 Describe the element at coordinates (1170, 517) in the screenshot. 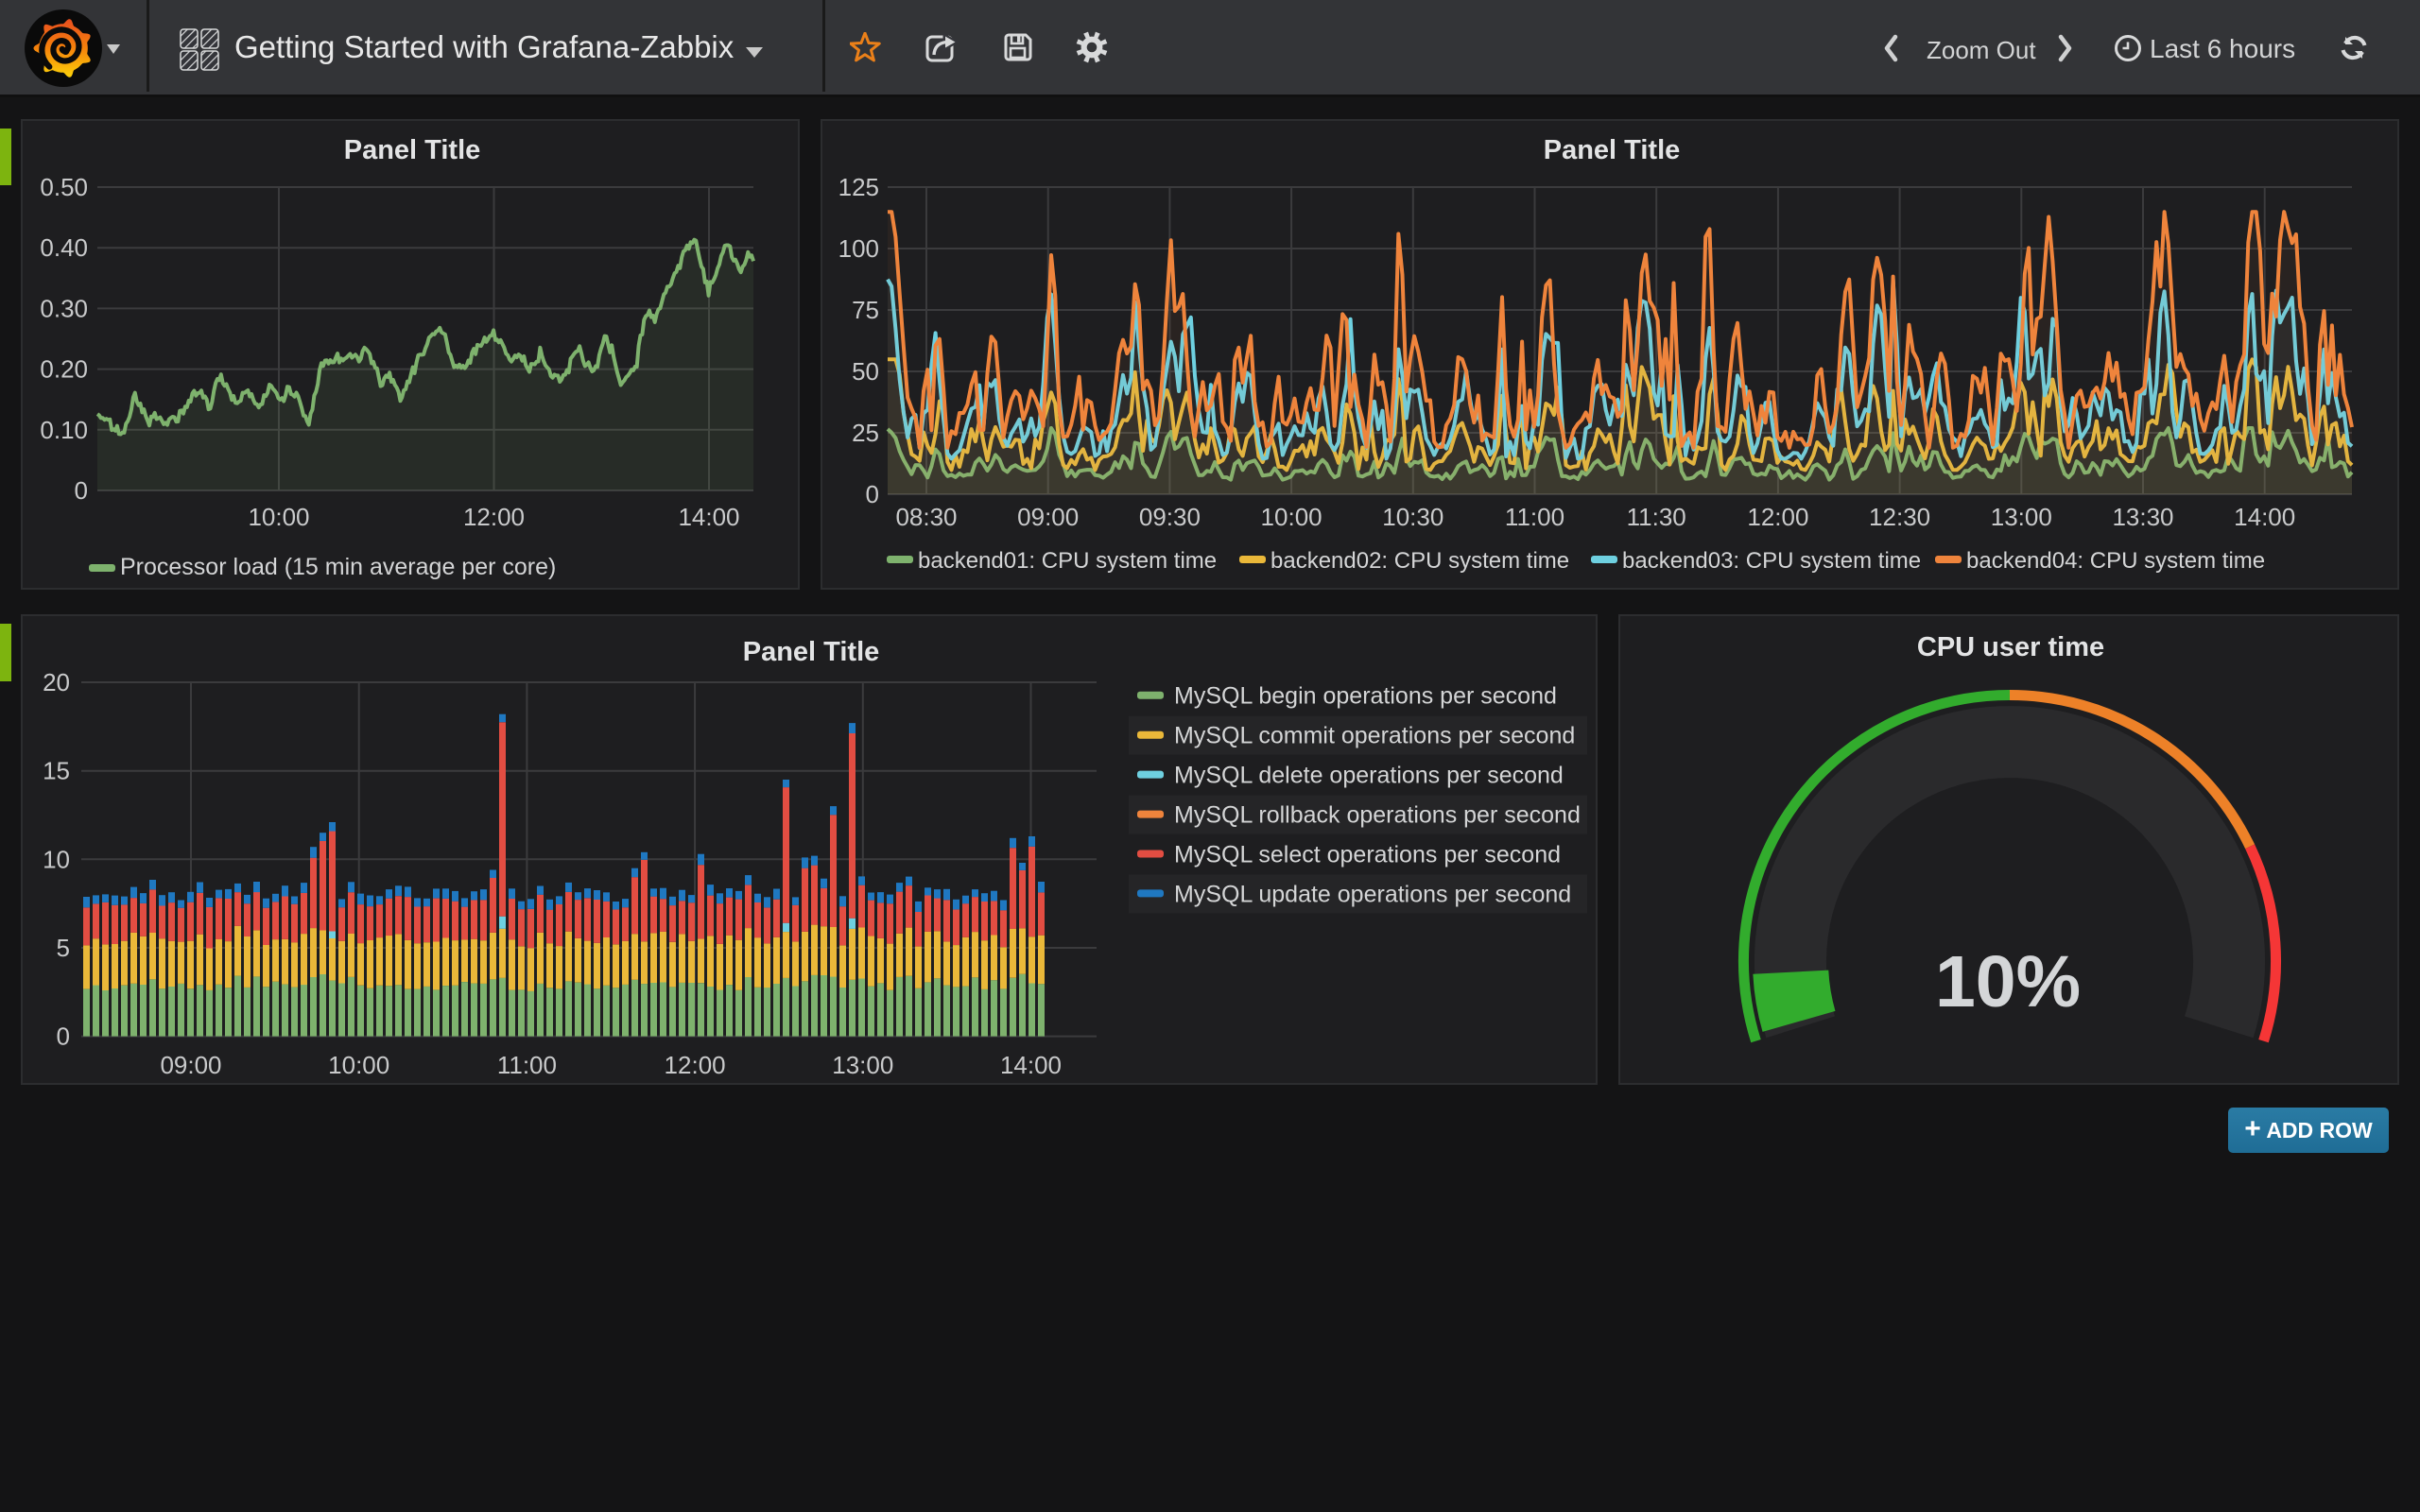

I see `svg-text: 09:30` at that location.